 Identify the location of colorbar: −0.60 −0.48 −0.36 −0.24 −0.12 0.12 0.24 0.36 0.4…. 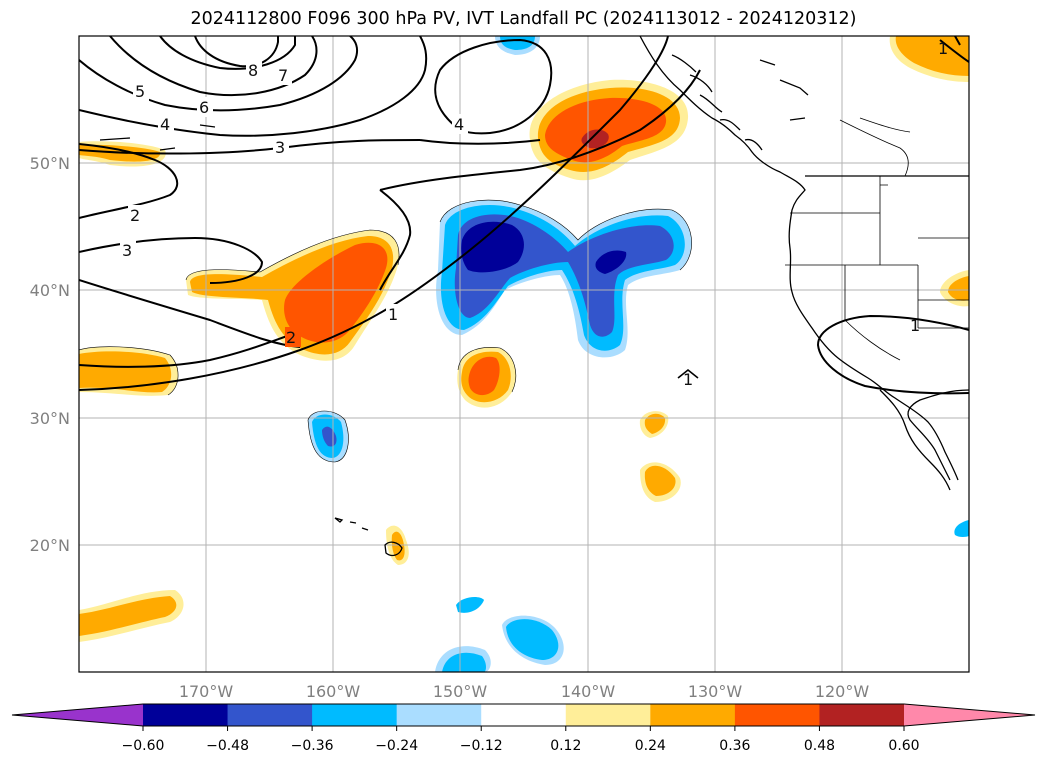
(523, 728).